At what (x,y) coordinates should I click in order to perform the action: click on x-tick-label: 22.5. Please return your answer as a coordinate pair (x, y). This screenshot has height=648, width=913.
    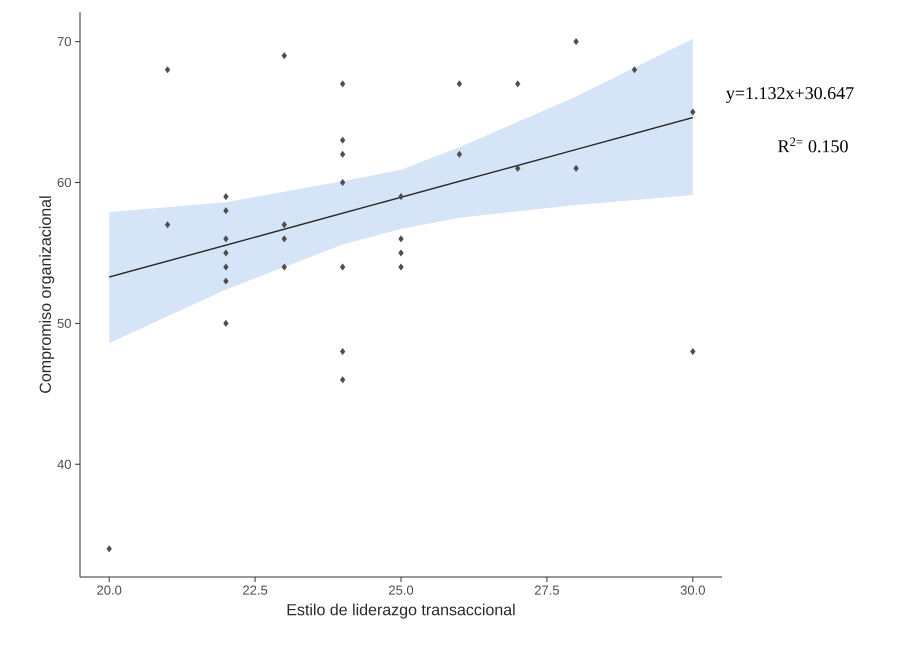
    Looking at the image, I should click on (255, 590).